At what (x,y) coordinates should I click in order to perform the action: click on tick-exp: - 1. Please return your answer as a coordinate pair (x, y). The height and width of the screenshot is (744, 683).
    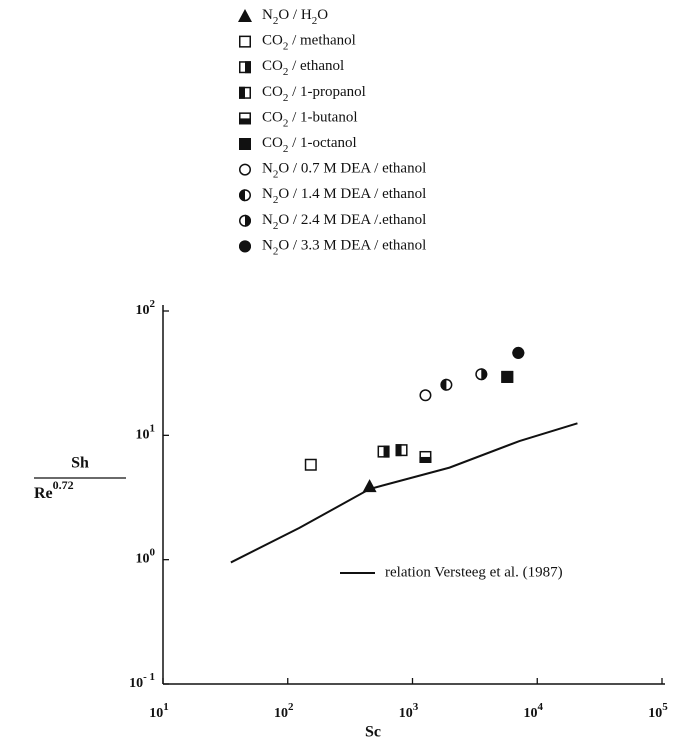
    Looking at the image, I should click on (149, 677).